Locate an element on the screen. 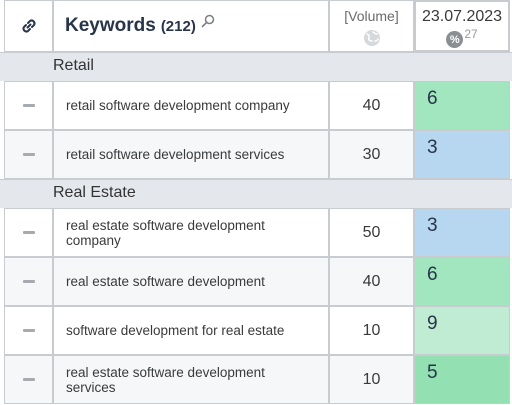 The image size is (512, 405). keywords-column-header: Keywords (212) is located at coordinates (191, 26).